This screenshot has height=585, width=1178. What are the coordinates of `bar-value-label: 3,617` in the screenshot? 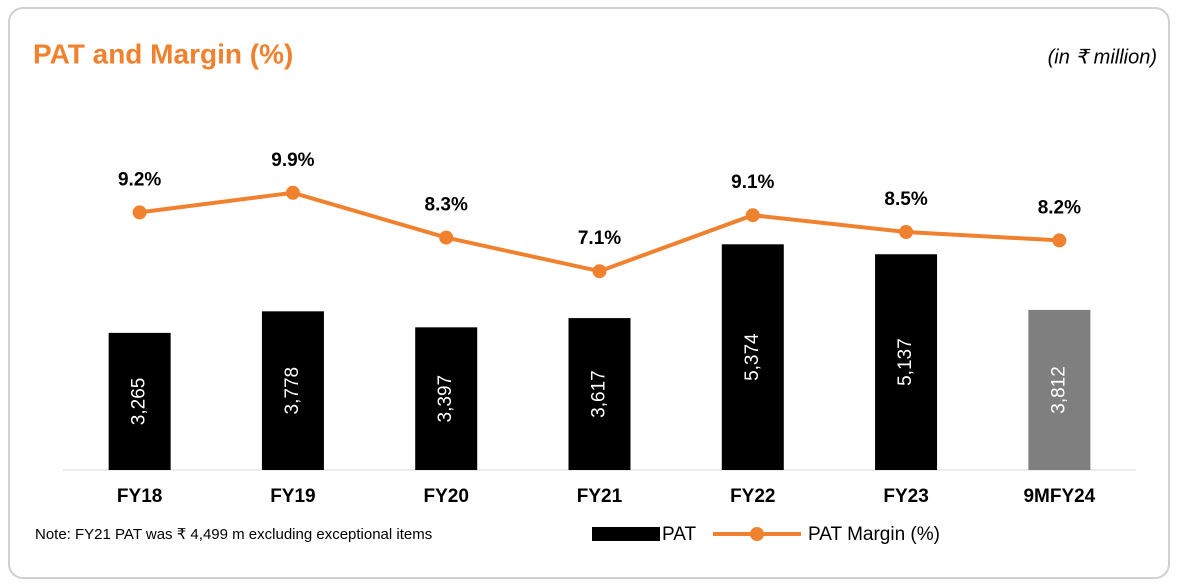 It's located at (599, 394).